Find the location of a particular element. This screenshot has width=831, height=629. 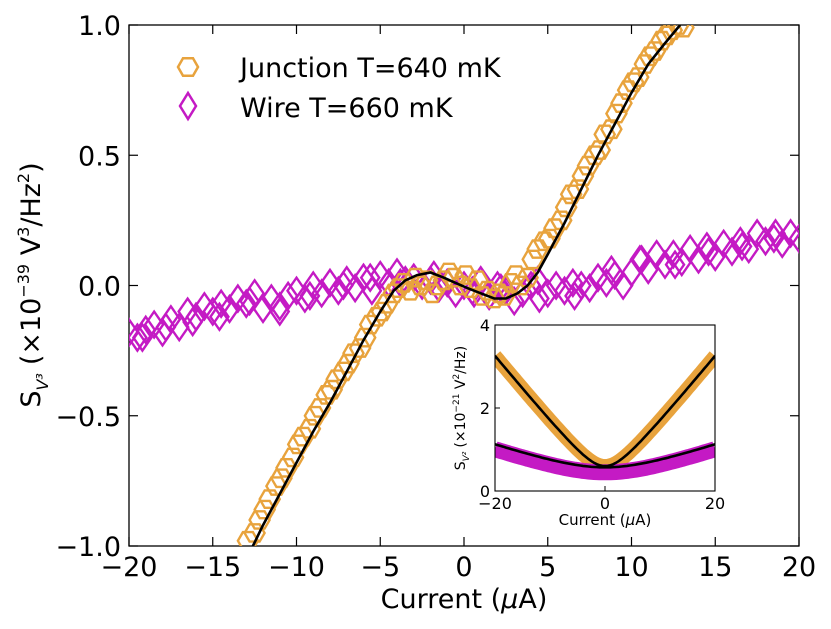

inset-x-tick-label: 0 is located at coordinates (605, 503).